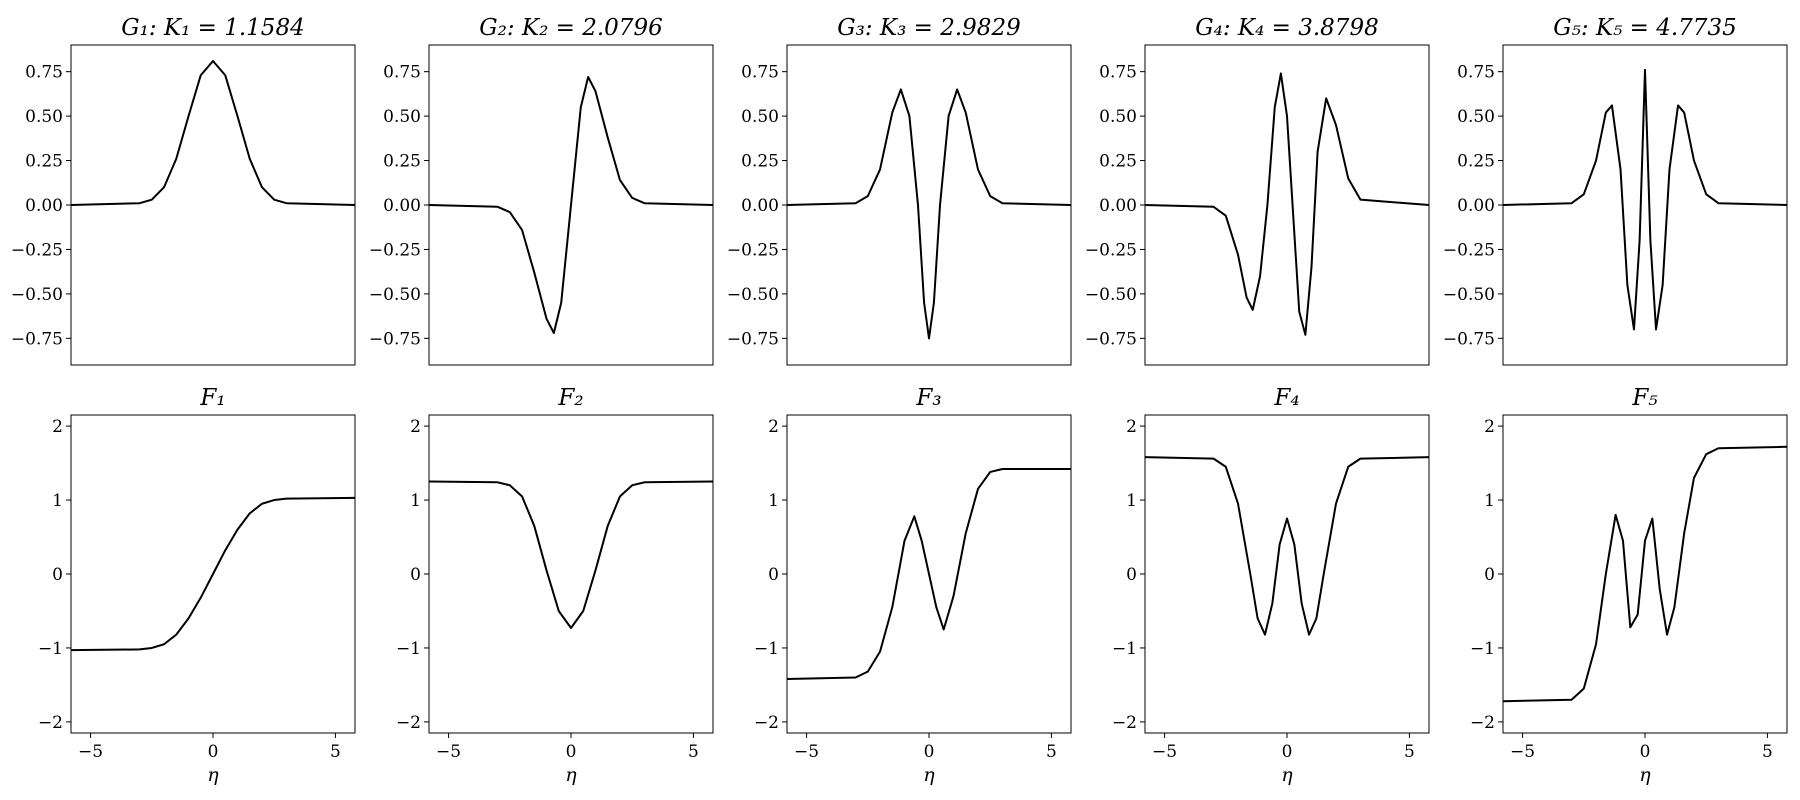  I want to click on panel-title: F₄, so click(1286, 398).